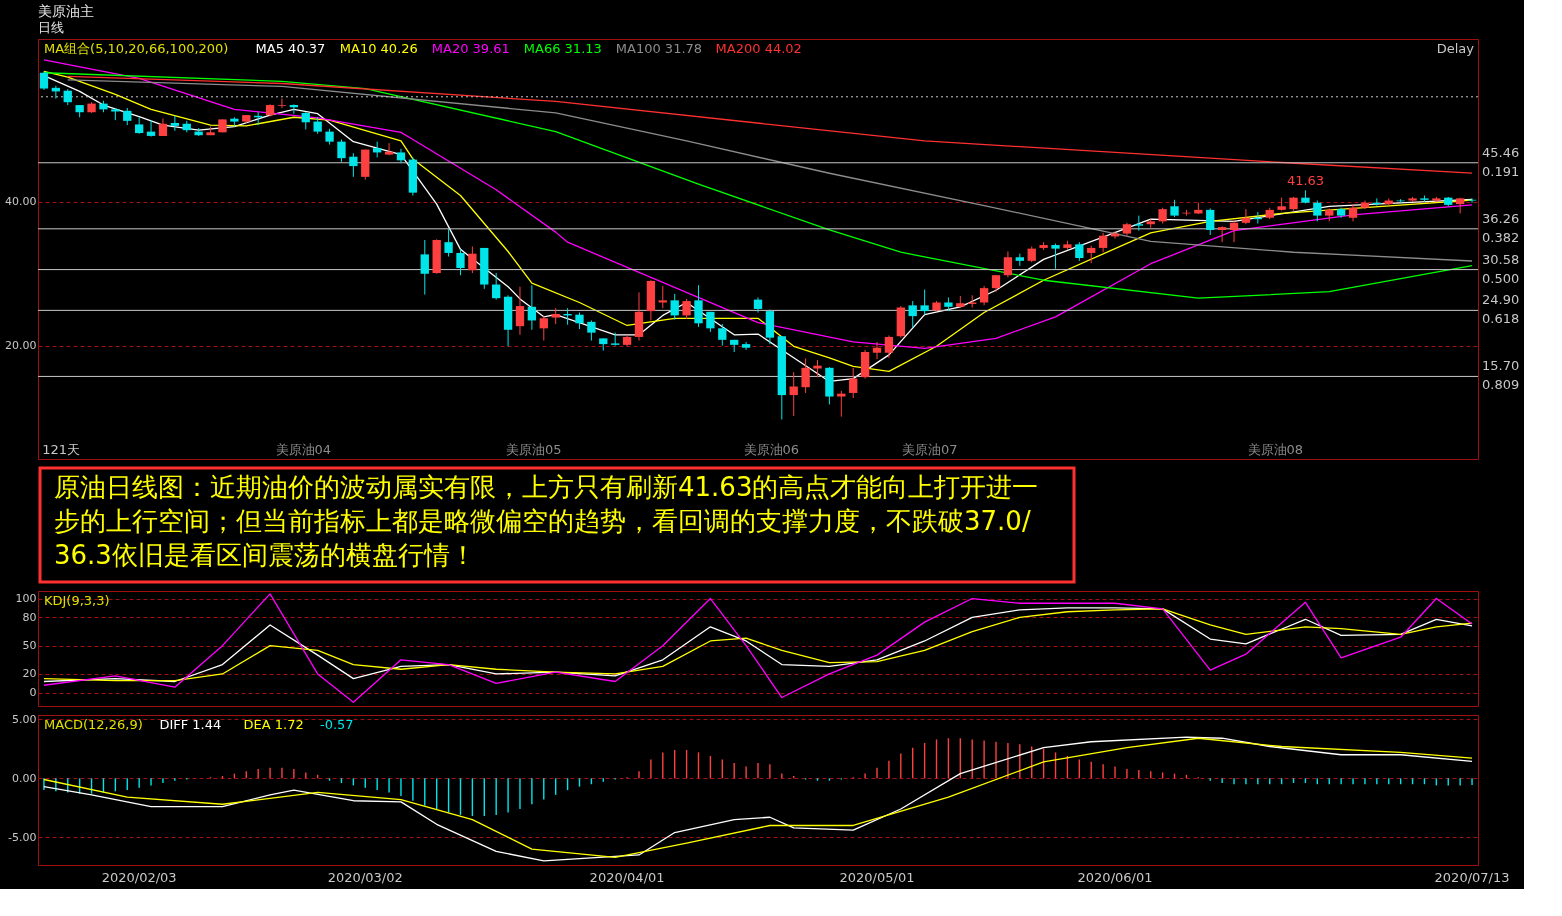 Image resolution: width=1562 pixels, height=916 pixels. Describe the element at coordinates (24, 778) in the screenshot. I see `y-tick-label: 0.00` at that location.